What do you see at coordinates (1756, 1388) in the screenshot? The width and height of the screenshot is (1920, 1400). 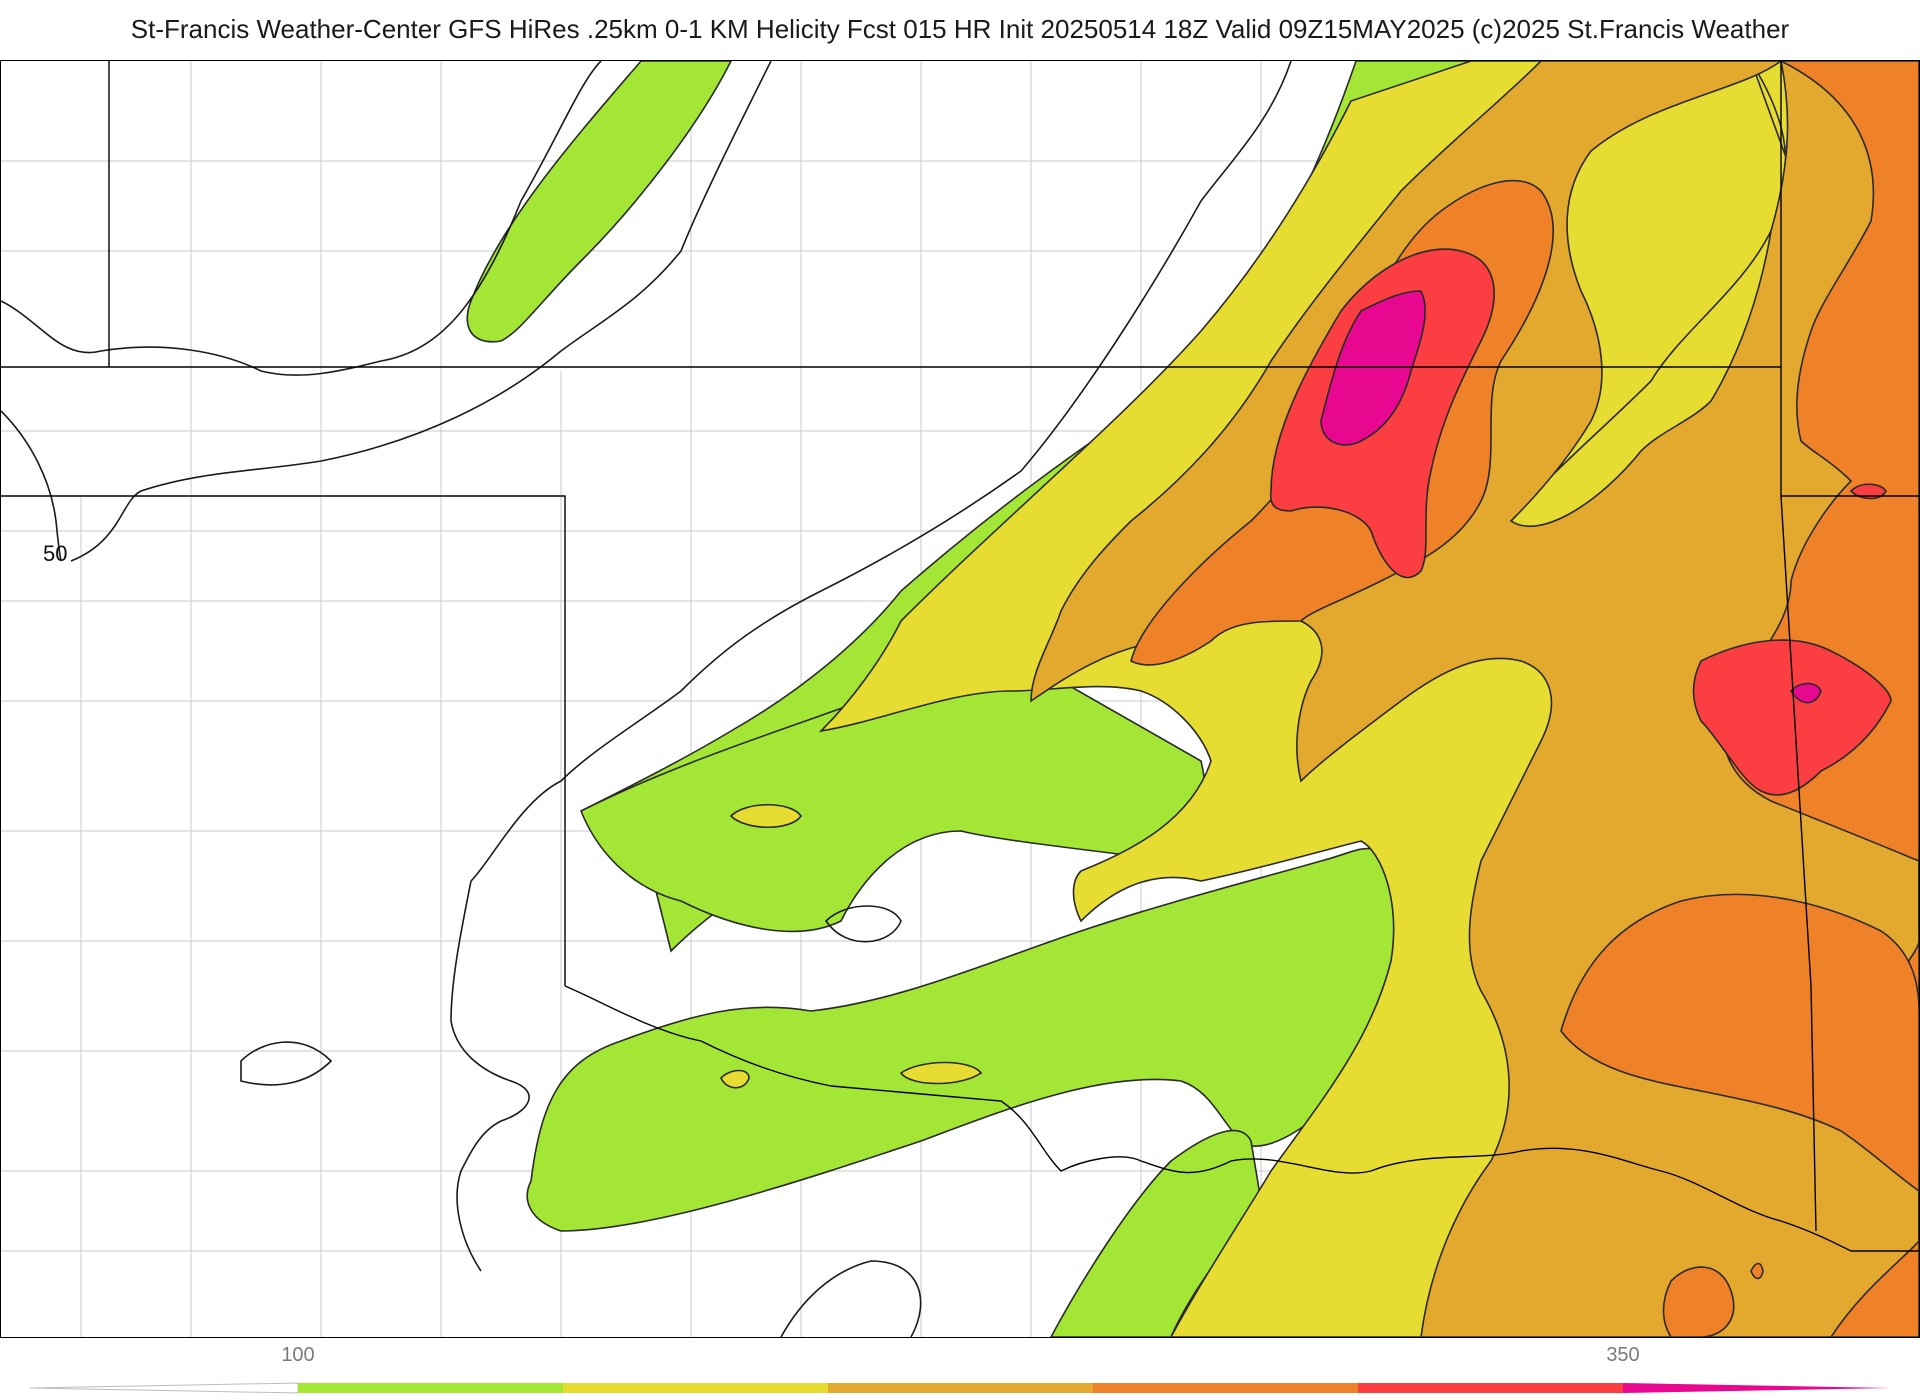 I see `colorbar-high-arrow` at bounding box center [1756, 1388].